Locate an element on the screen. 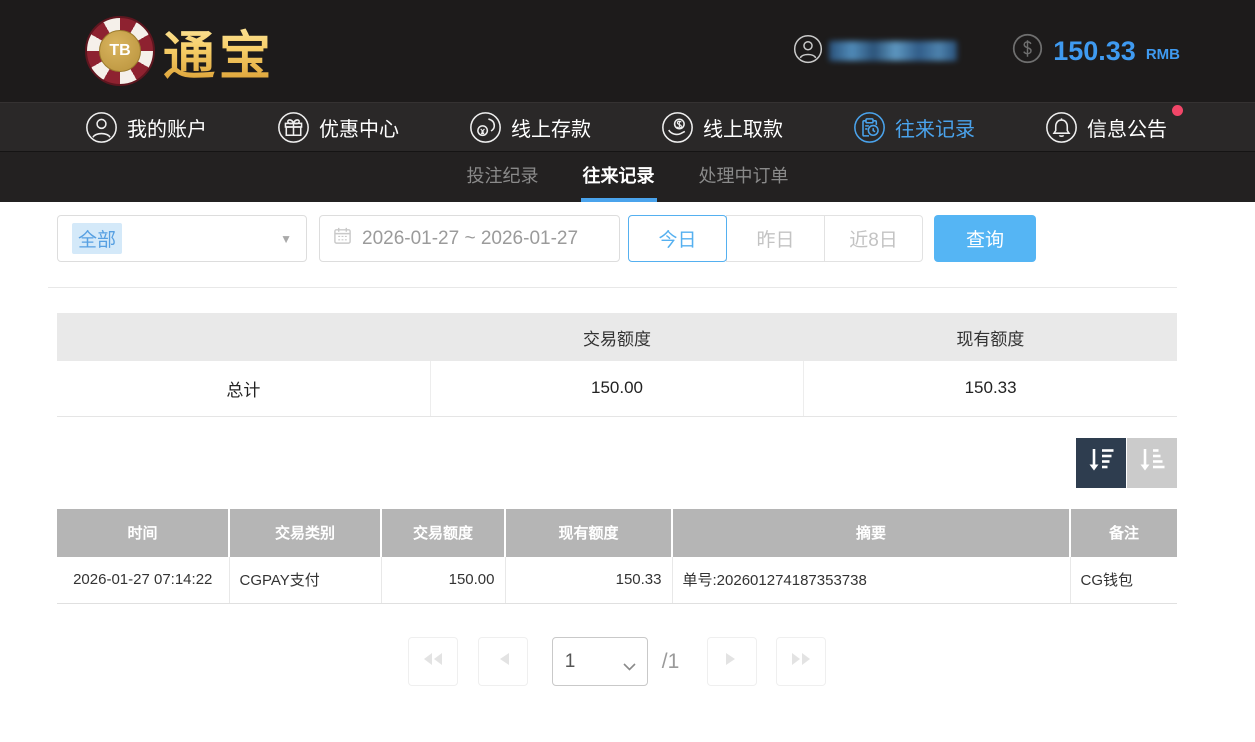  query-button: 查询 is located at coordinates (985, 238).